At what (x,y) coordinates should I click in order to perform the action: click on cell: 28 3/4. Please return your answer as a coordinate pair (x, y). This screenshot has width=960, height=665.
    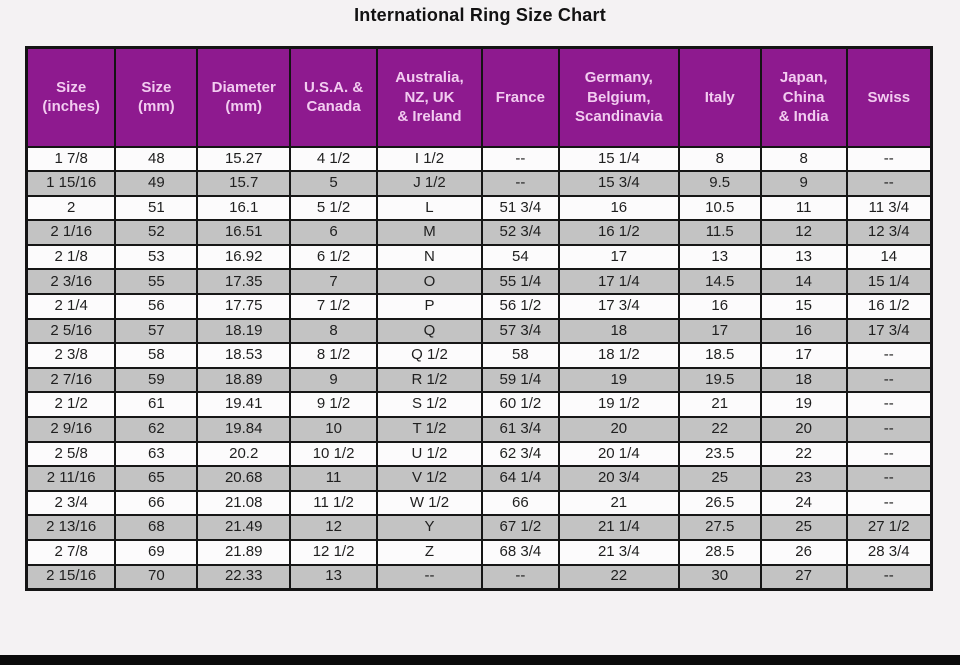
    Looking at the image, I should click on (889, 552).